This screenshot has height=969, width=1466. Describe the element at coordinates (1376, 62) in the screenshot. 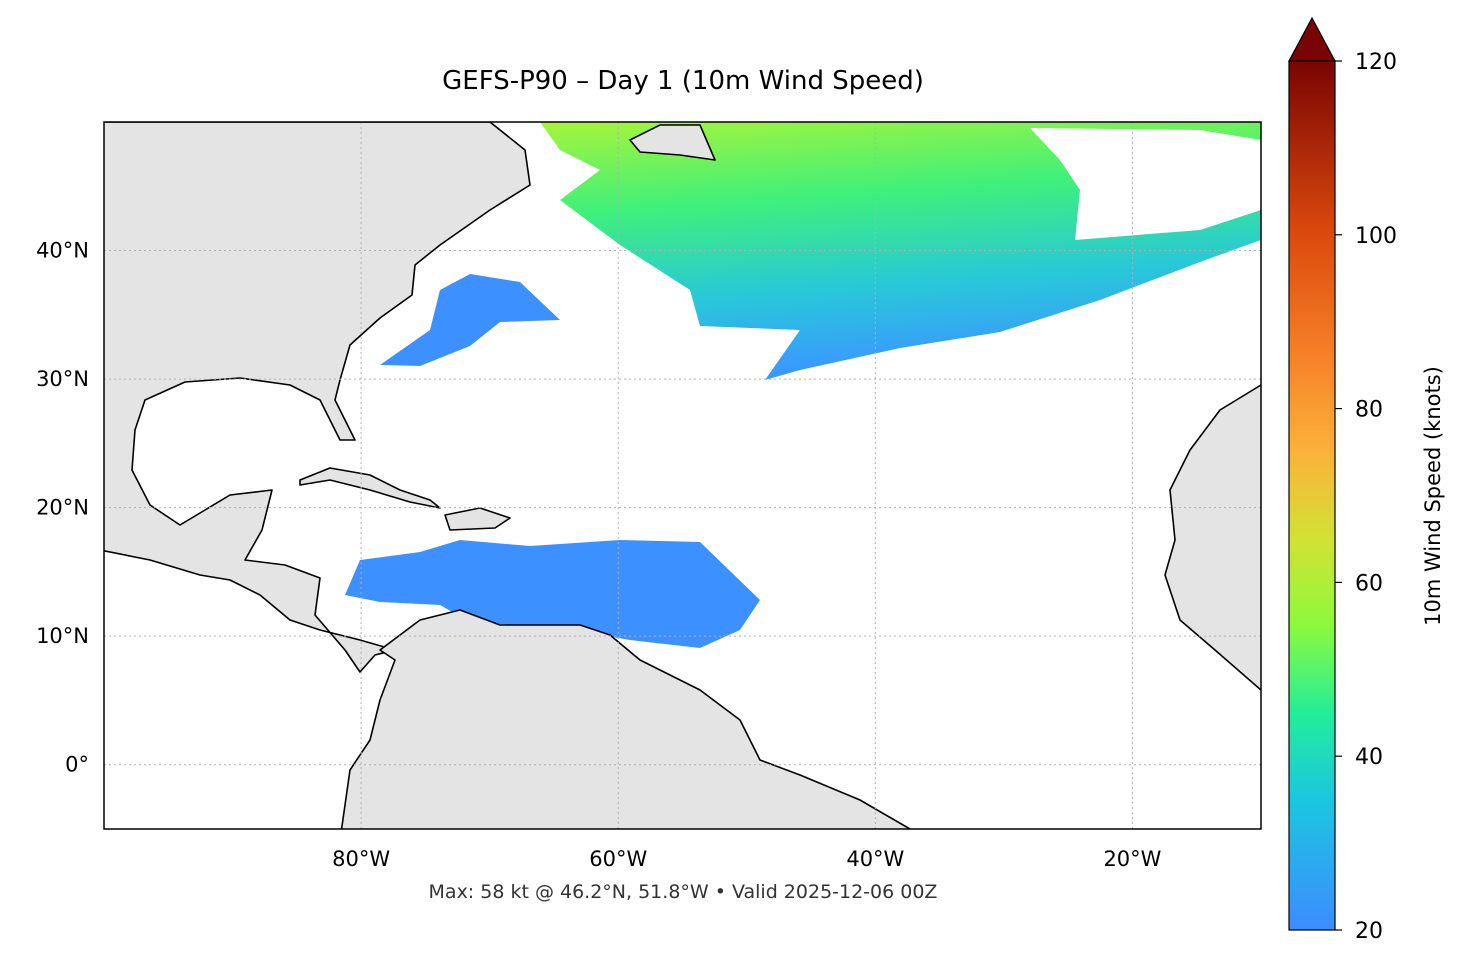

I see `colorbar-tick-label: 120` at that location.